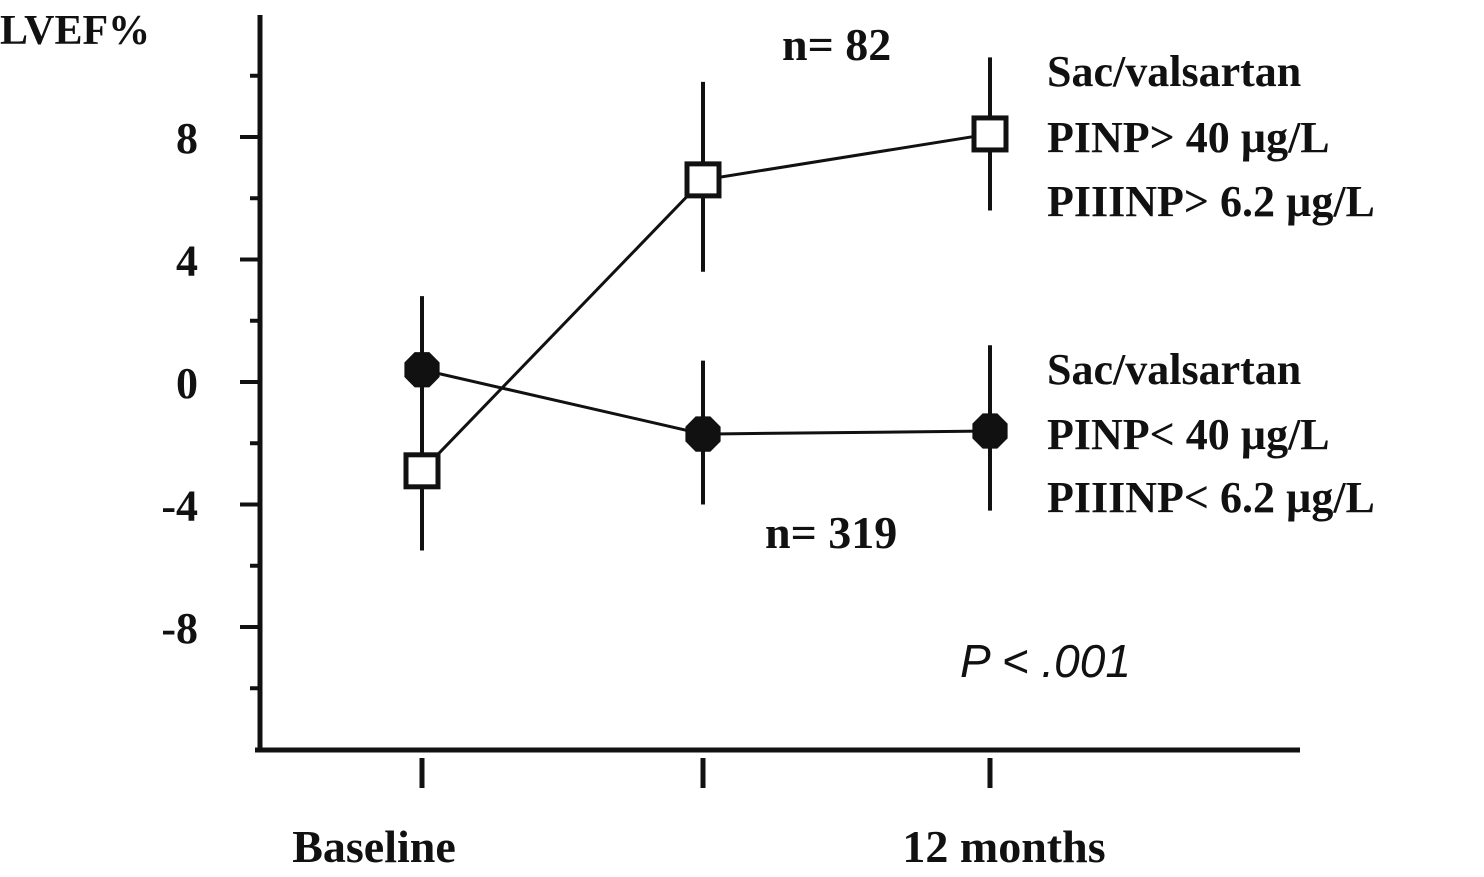 This screenshot has width=1484, height=877. What do you see at coordinates (699, 815) in the screenshot?
I see `x-ticks: Baseline 12 months` at bounding box center [699, 815].